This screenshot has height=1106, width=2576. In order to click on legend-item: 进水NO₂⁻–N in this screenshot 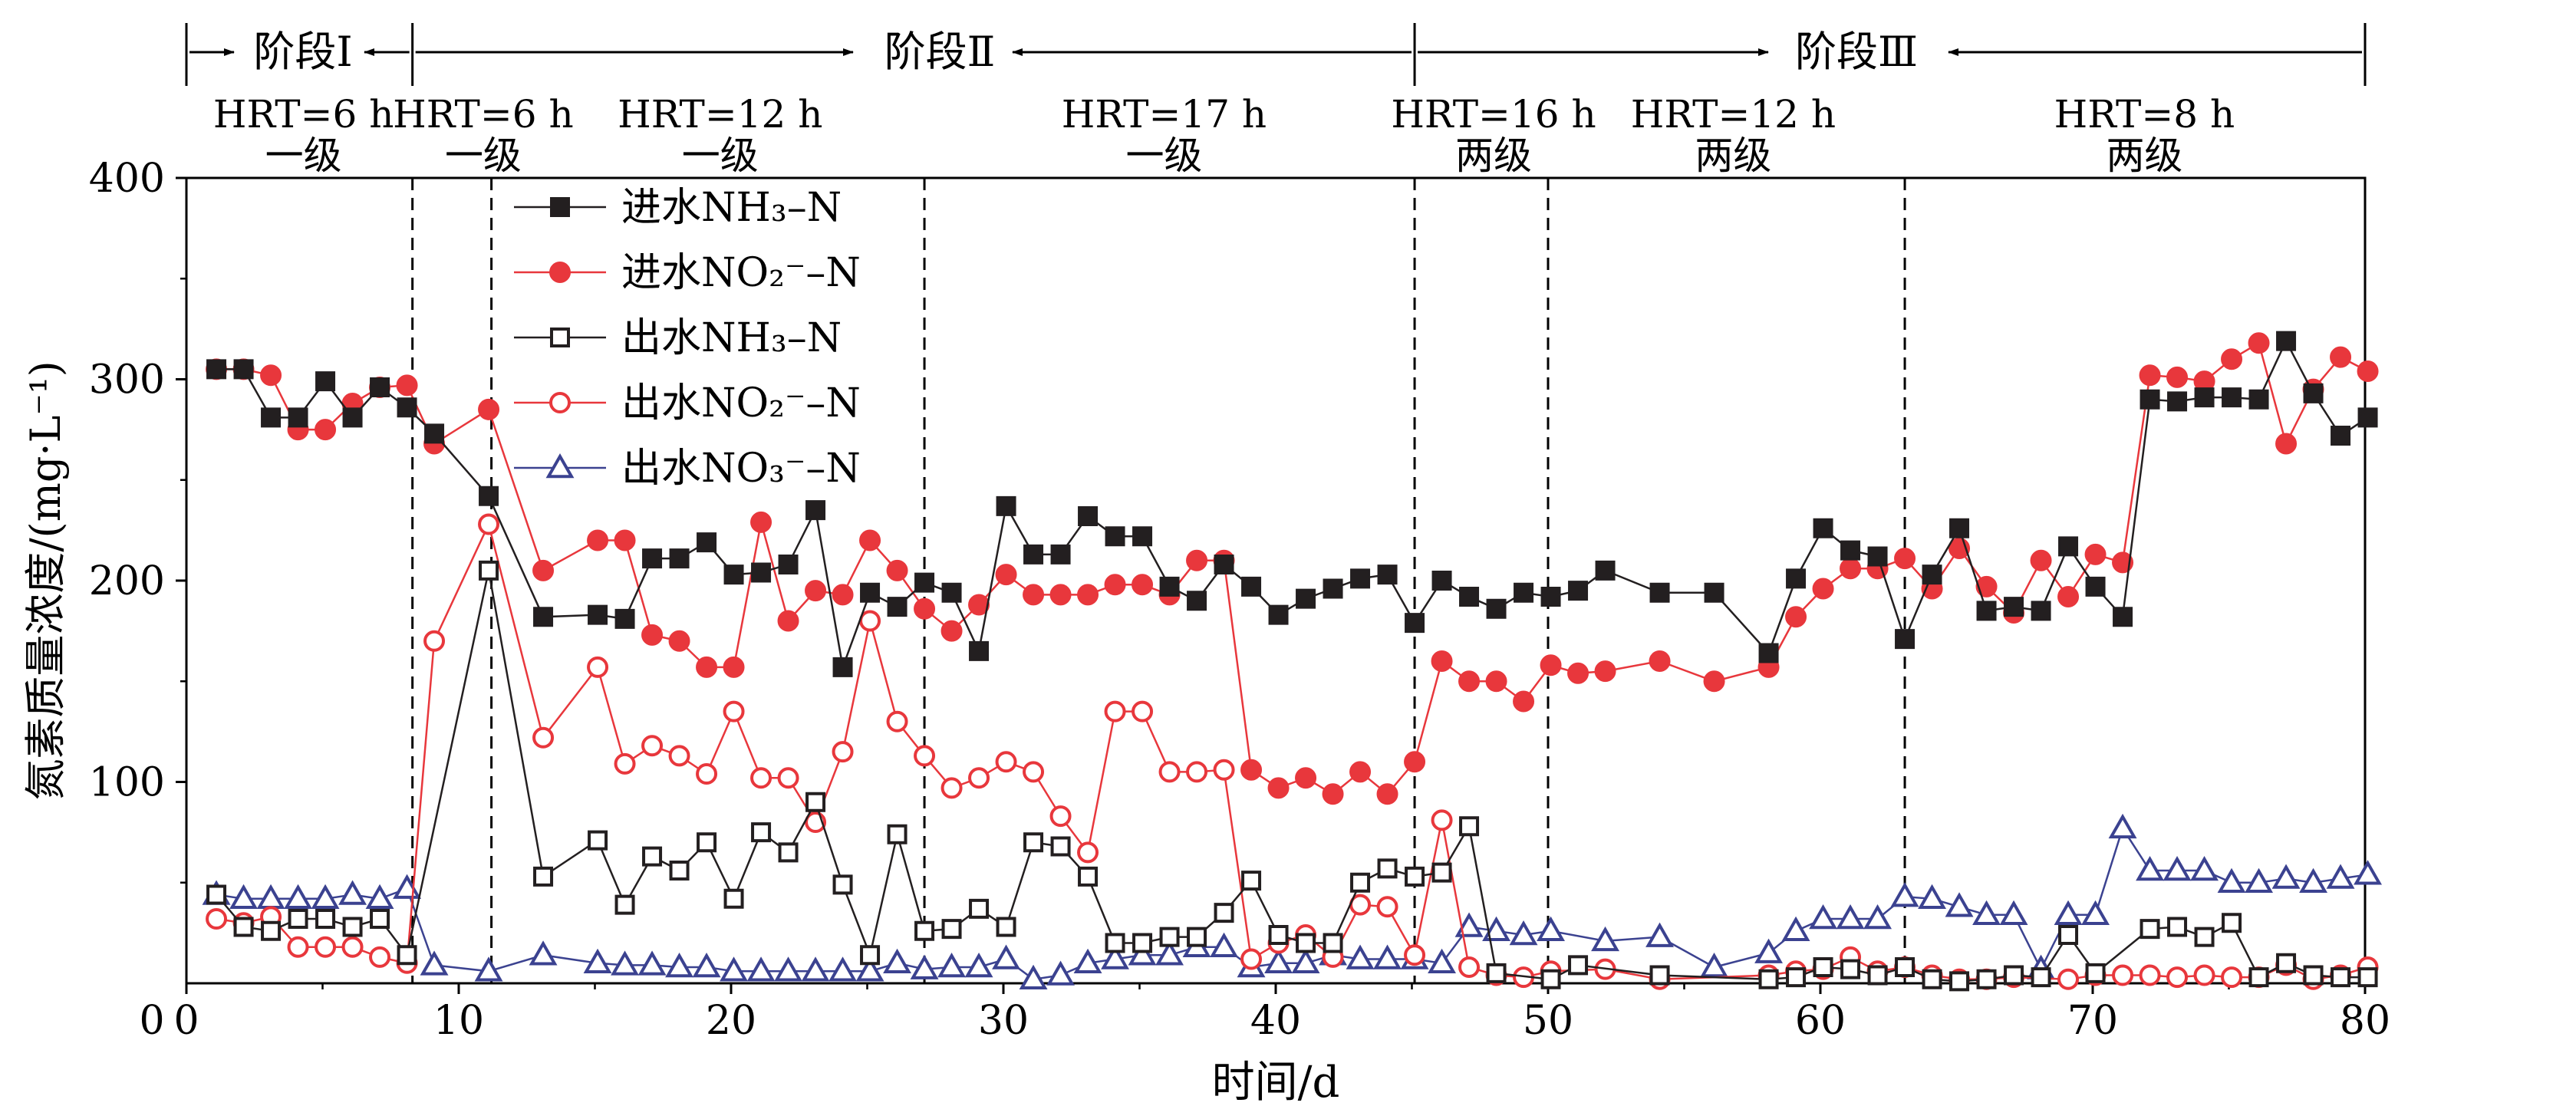, I will do `click(687, 273)`.